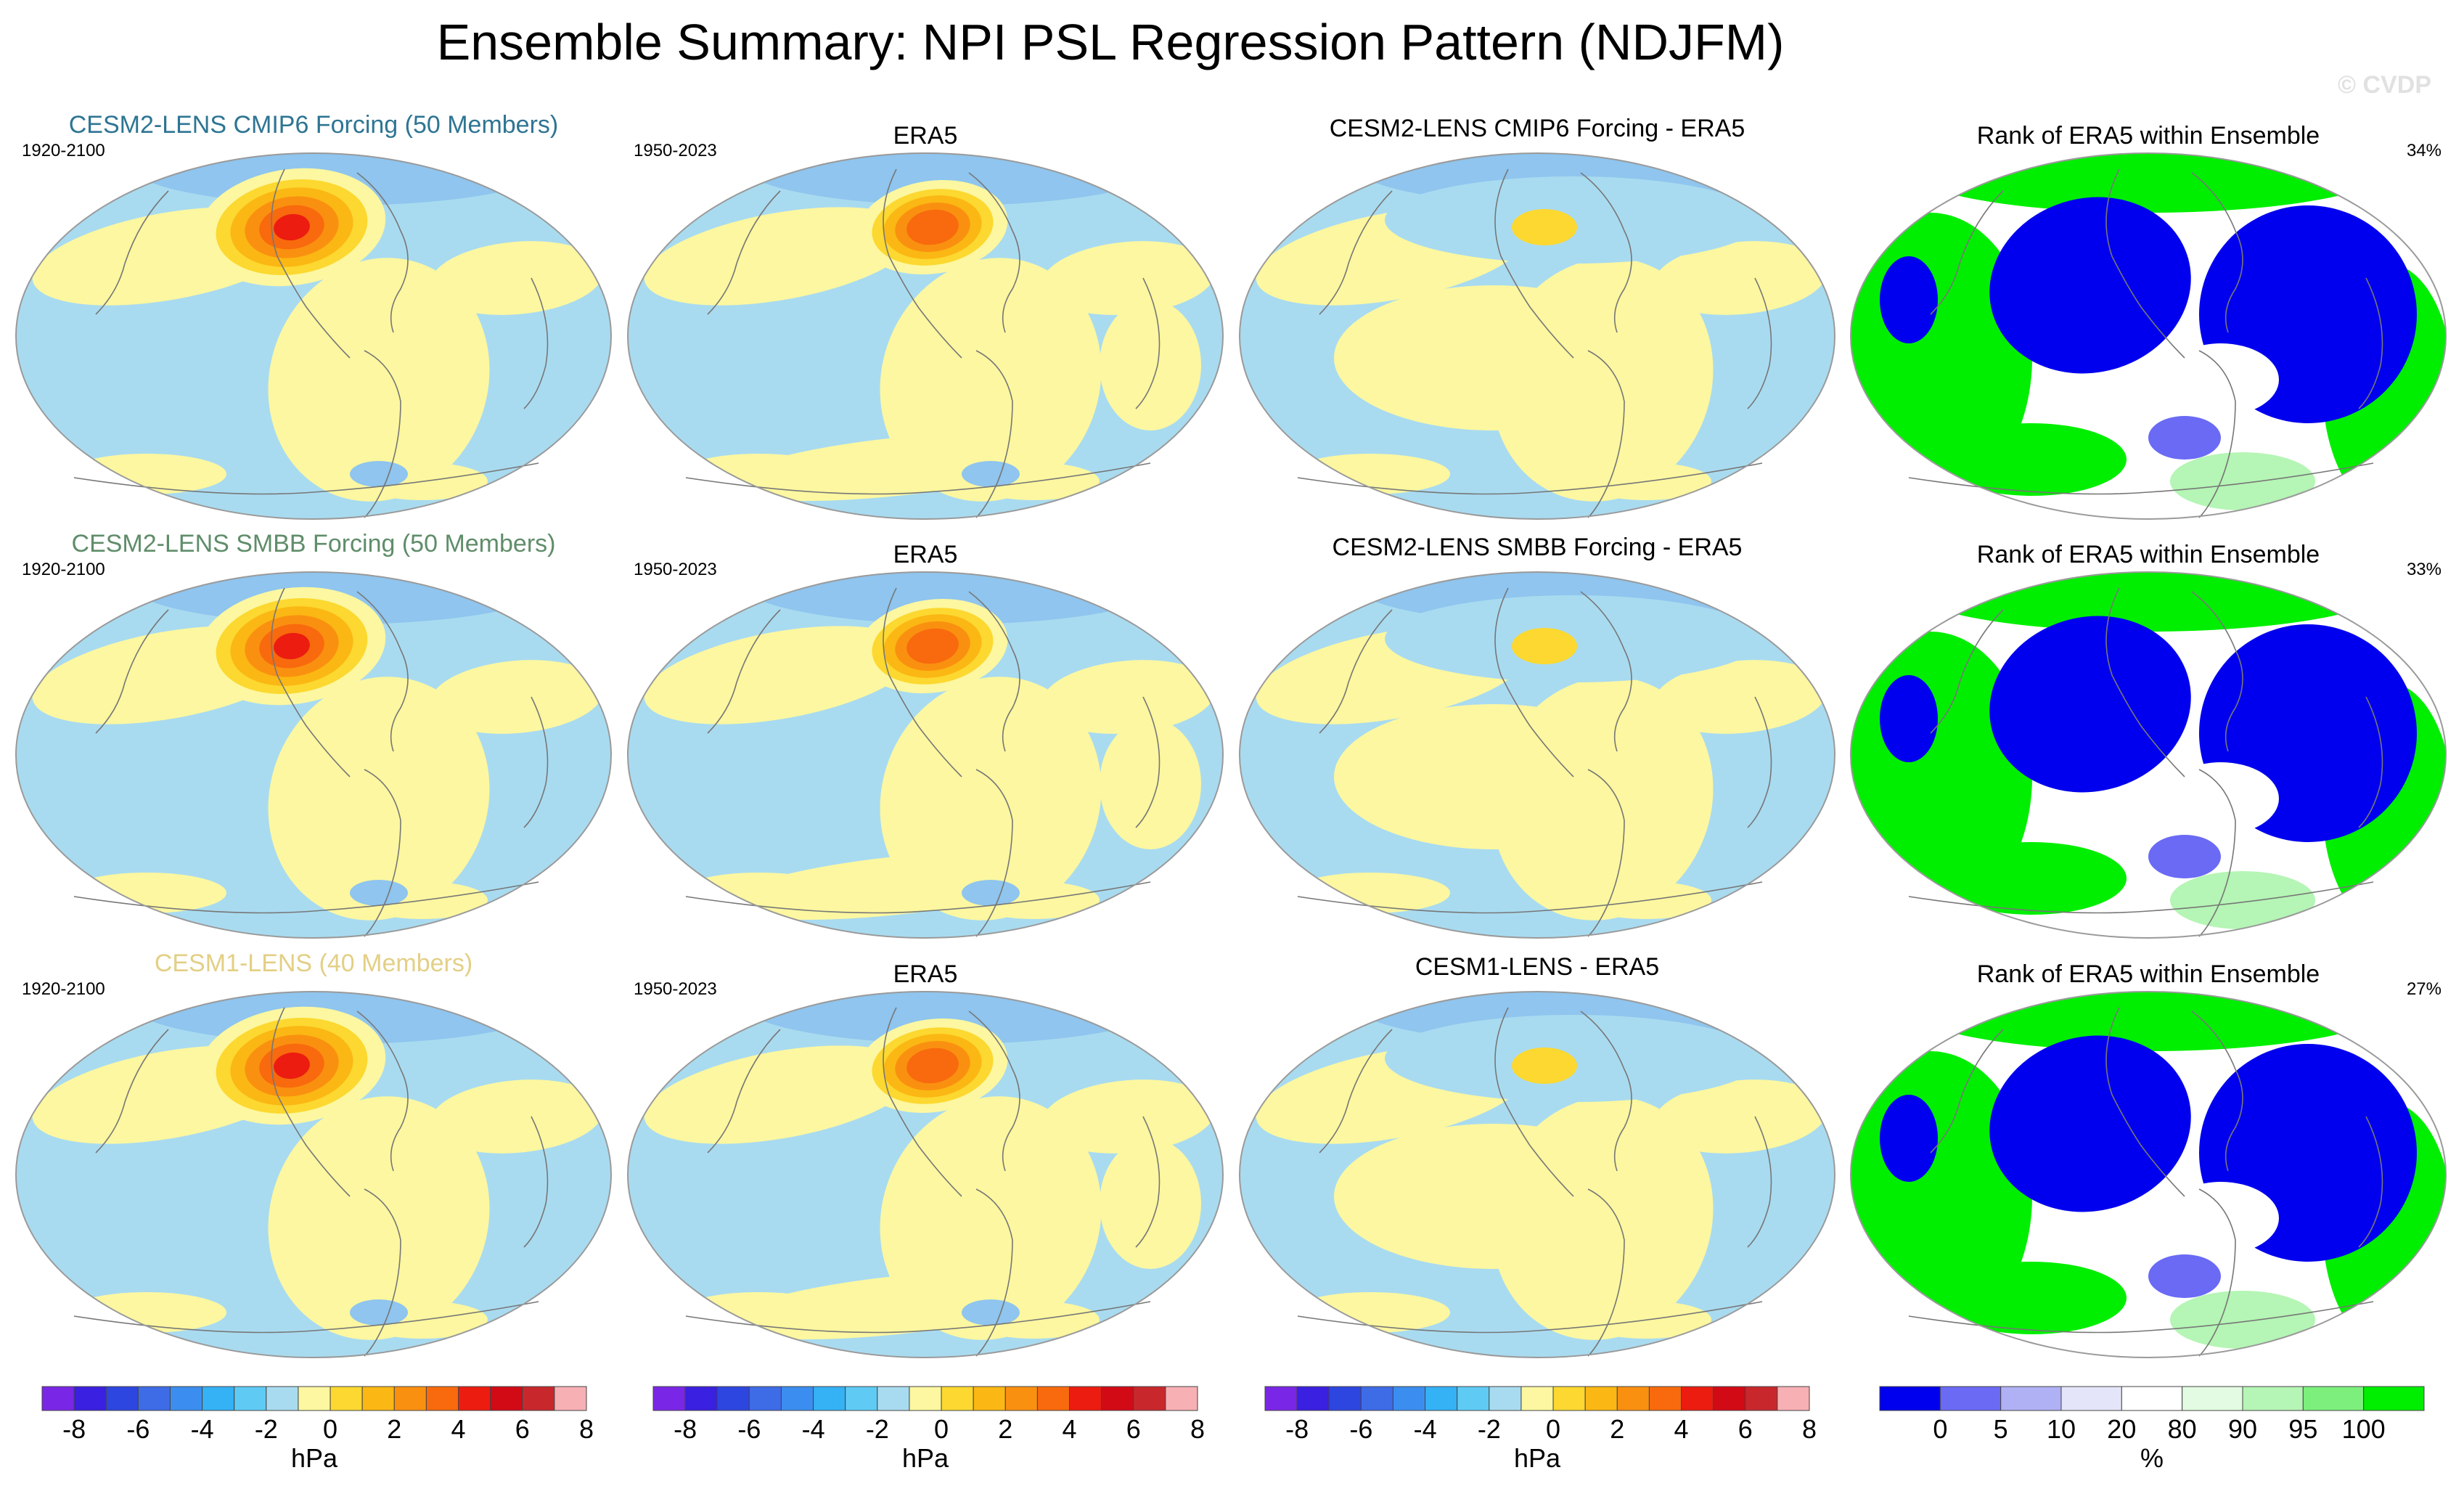  Describe the element at coordinates (379, 380) in the screenshot. I see `pos-region-americas` at that location.